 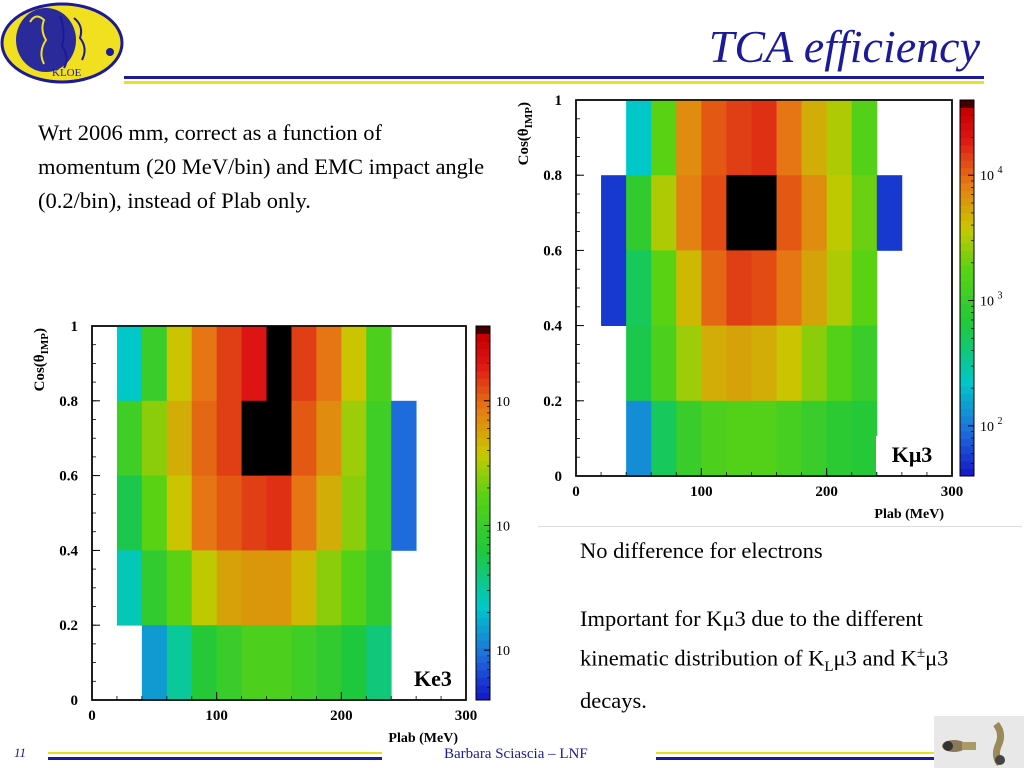 I want to click on page-number: 11, so click(x=20, y=752).